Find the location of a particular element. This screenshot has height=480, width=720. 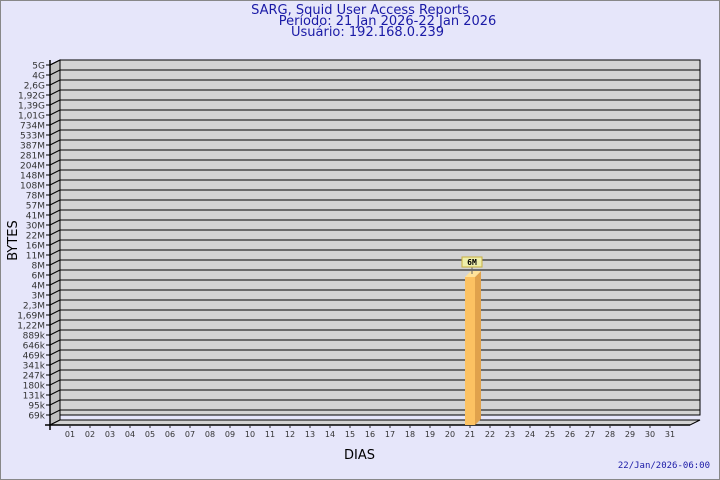

bar-value-label: 6M is located at coordinates (472, 262).